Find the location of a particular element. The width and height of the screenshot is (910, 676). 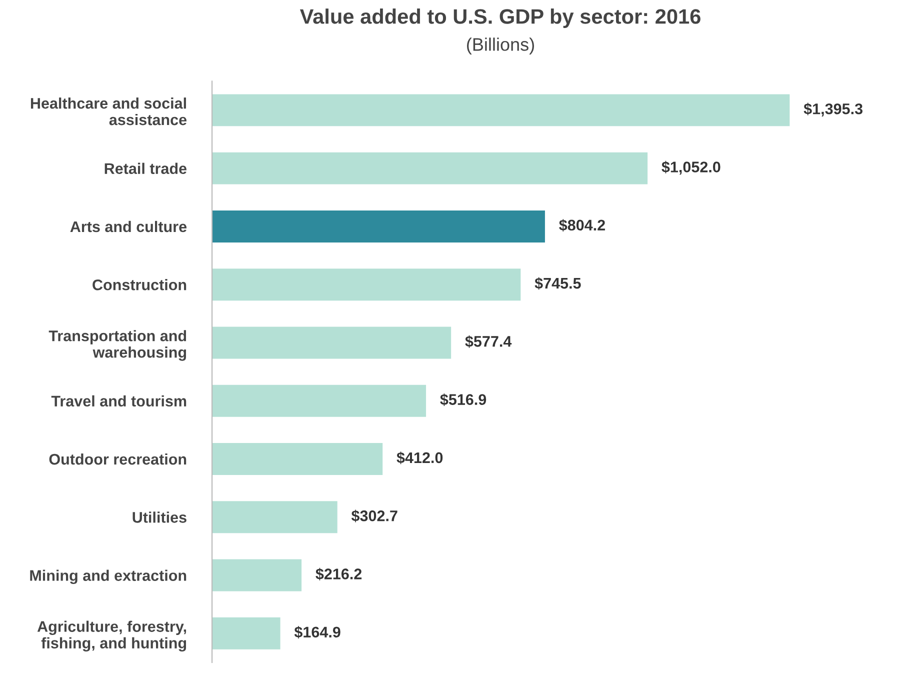

data-label: $577.4 is located at coordinates (488, 341).